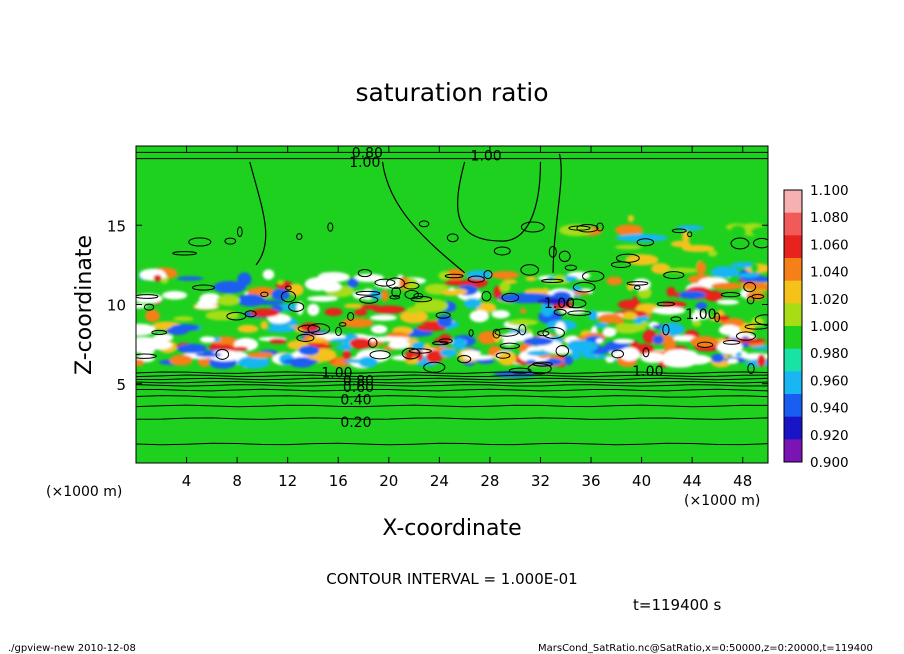 The height and width of the screenshot is (654, 904). Describe the element at coordinates (829, 300) in the screenshot. I see `colorbar-label: 1.020` at that location.